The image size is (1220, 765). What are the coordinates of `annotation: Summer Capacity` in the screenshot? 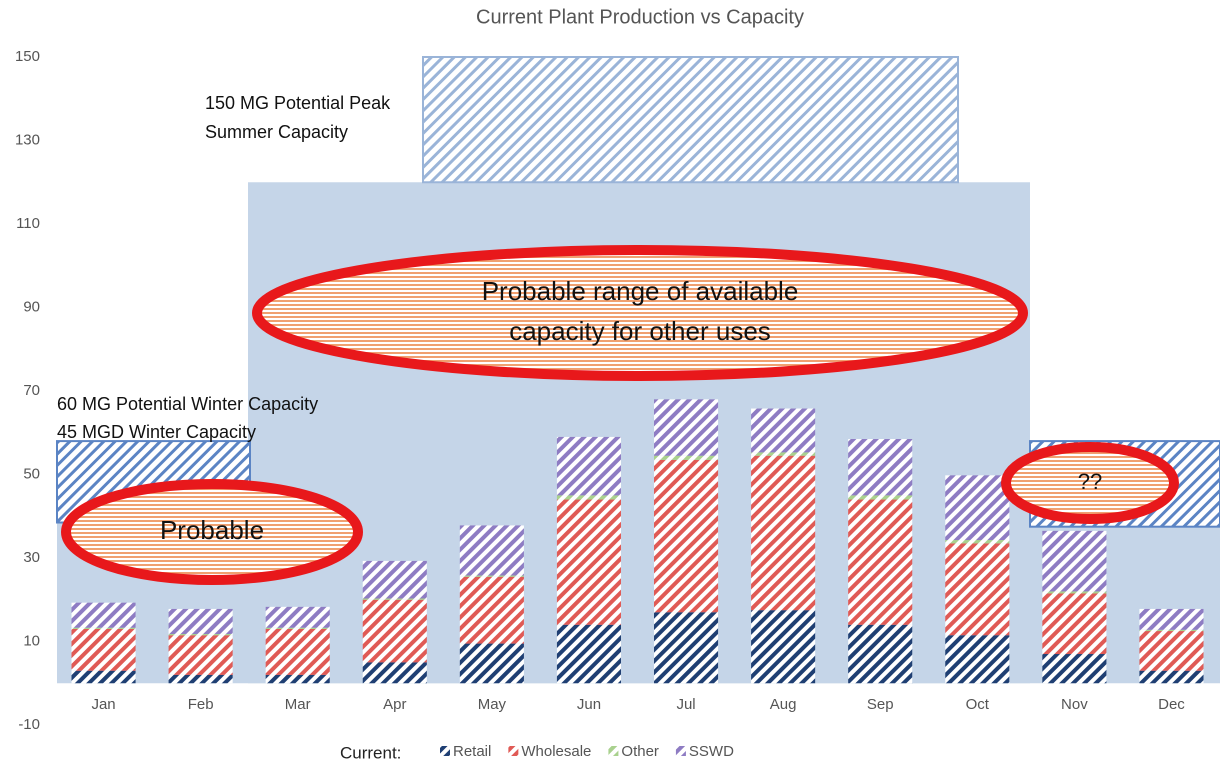 It's located at (276, 132).